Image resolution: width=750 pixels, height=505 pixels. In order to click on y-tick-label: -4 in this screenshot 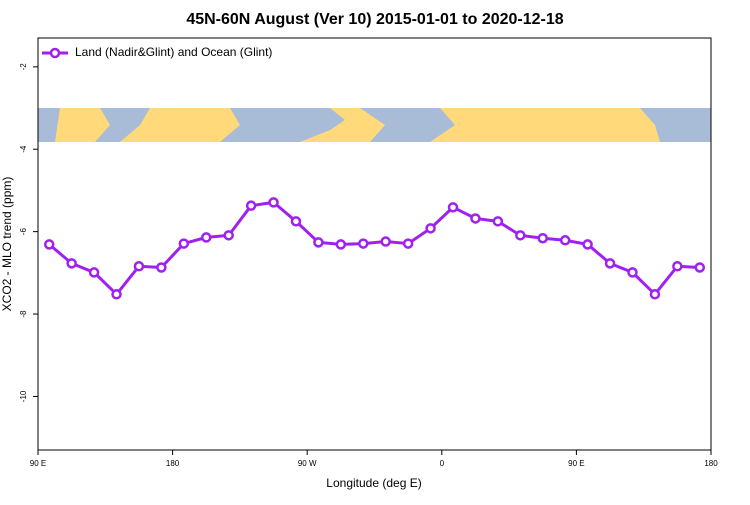, I will do `click(23, 149)`.